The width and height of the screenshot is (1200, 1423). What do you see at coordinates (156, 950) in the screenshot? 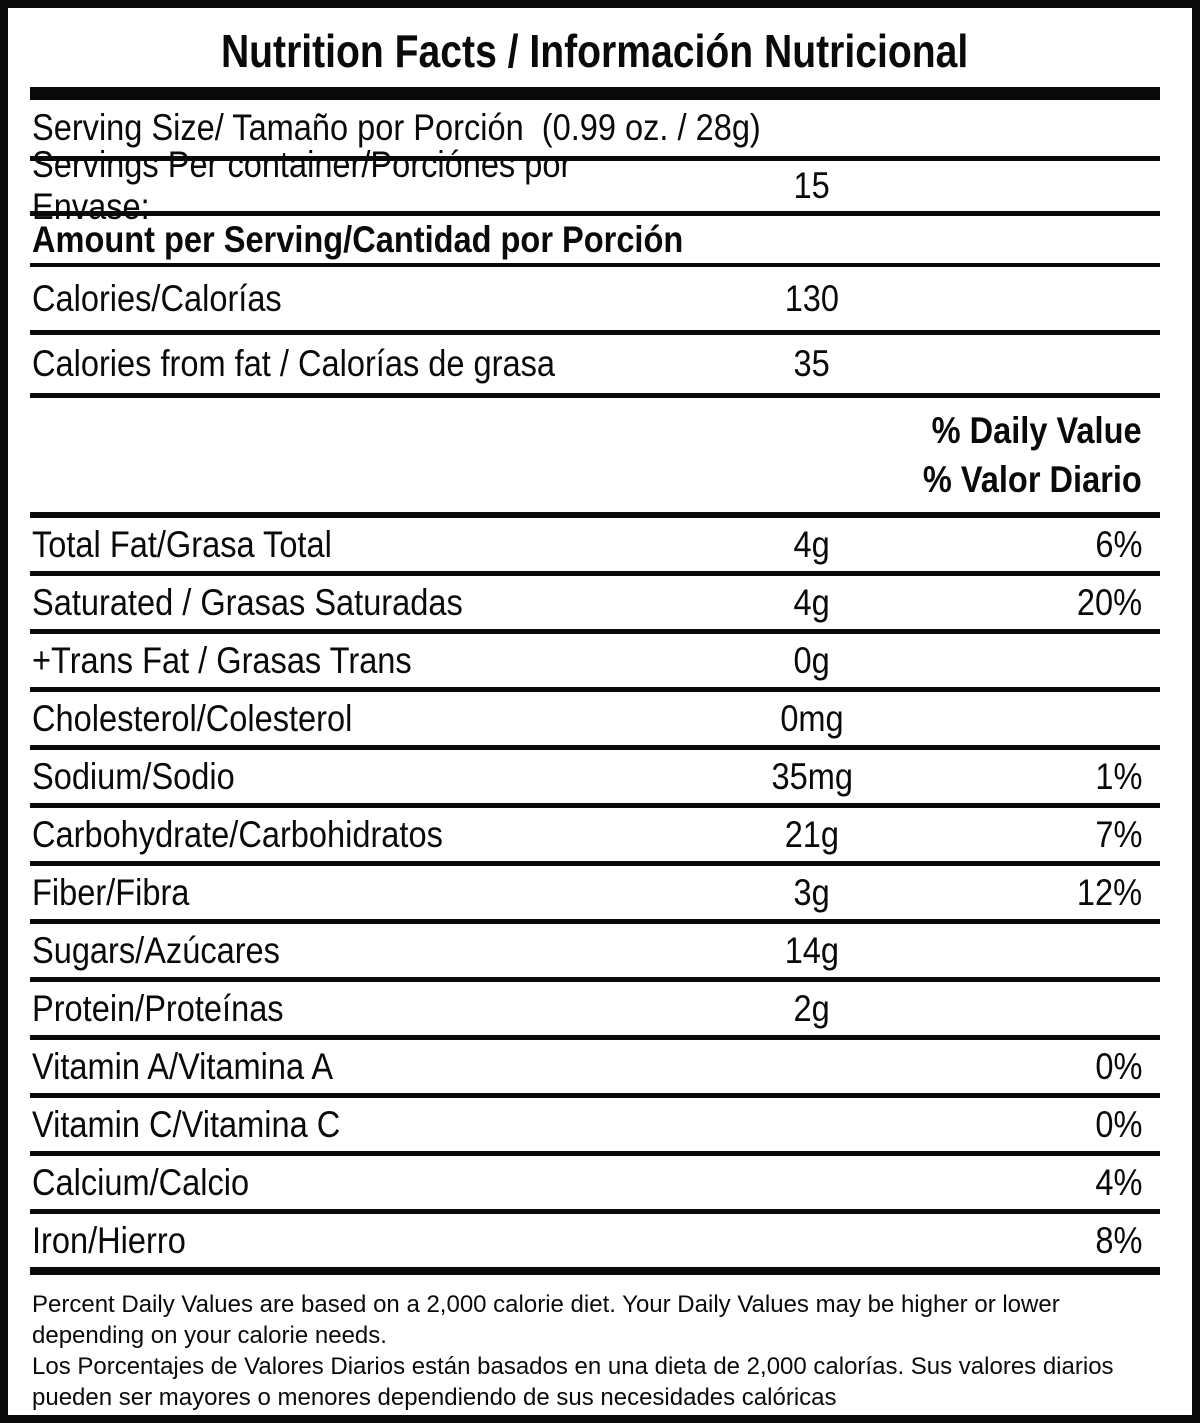
I see `nutrient-label: Sugars/Azúcares` at bounding box center [156, 950].